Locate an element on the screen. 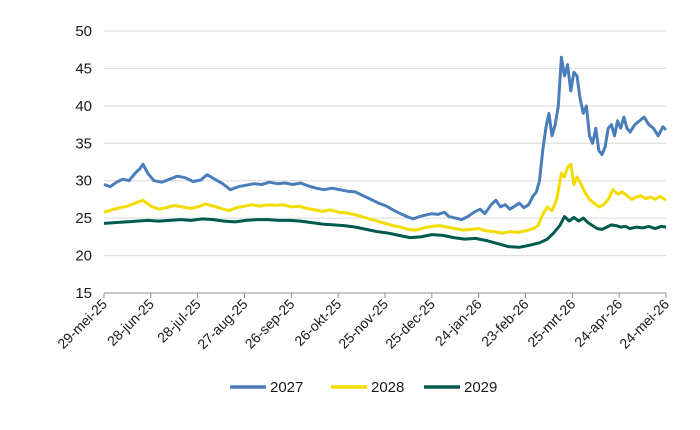 This screenshot has height=430, width=700. y-tick-label: 25 is located at coordinates (83, 218).